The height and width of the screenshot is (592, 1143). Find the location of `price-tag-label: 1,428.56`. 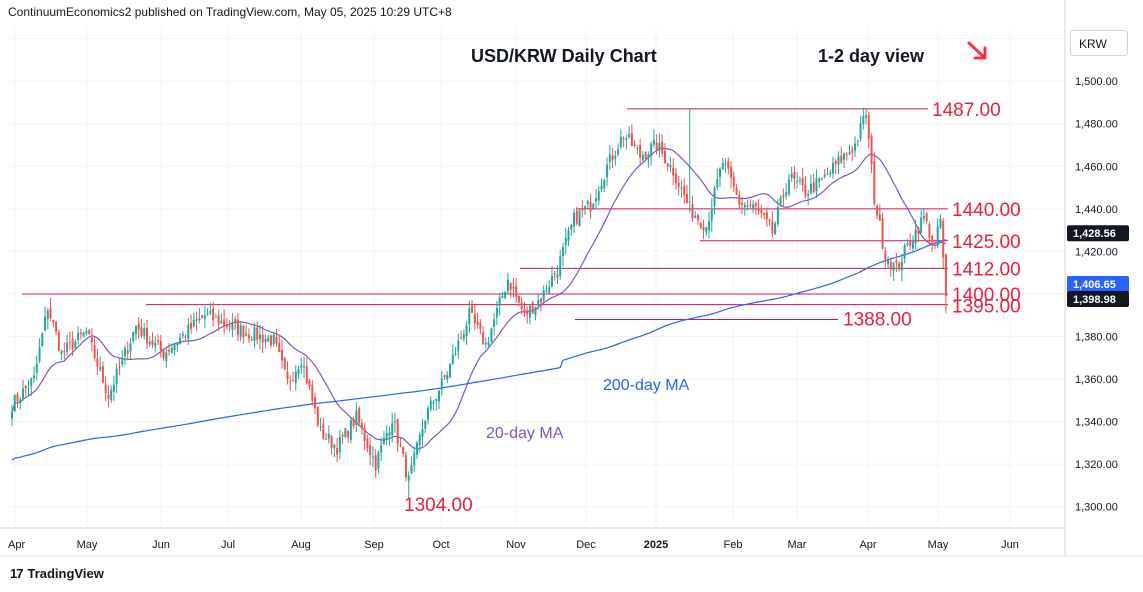

price-tag-label: 1,428.56 is located at coordinates (1094, 234).